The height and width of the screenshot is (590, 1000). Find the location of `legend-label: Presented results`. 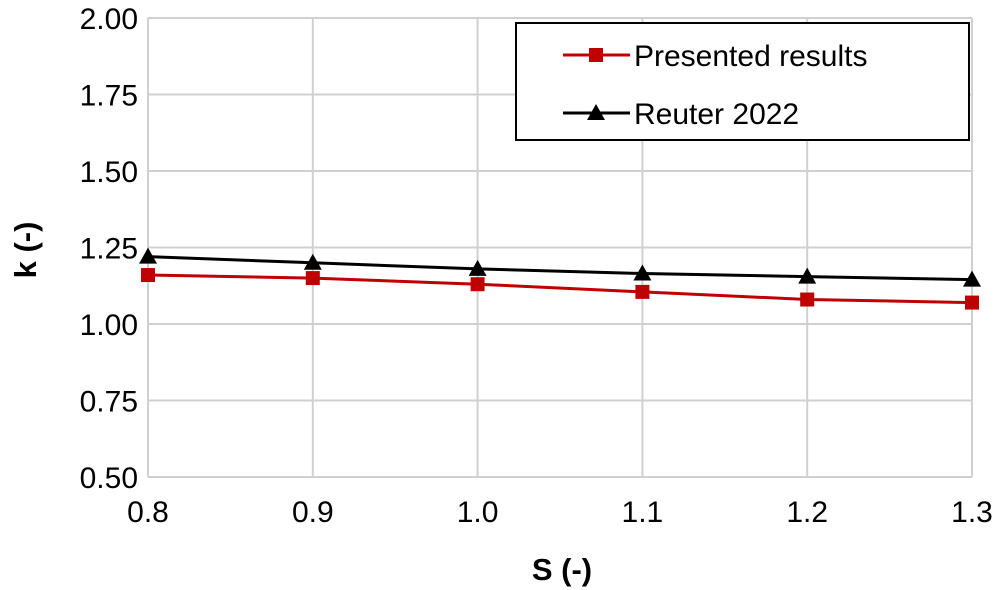

legend-label: Presented results is located at coordinates (750, 56).